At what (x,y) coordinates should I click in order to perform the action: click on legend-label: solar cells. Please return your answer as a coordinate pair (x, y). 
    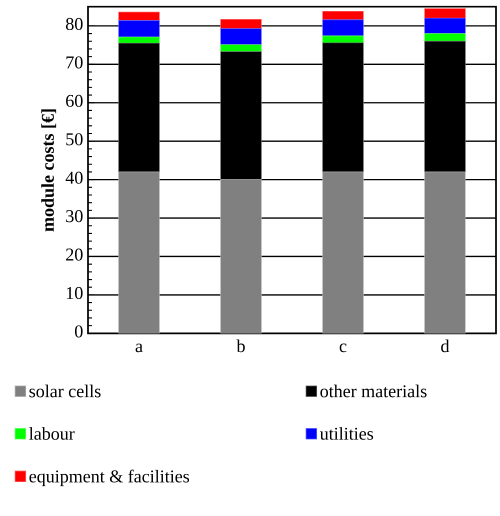
    Looking at the image, I should click on (65, 391).